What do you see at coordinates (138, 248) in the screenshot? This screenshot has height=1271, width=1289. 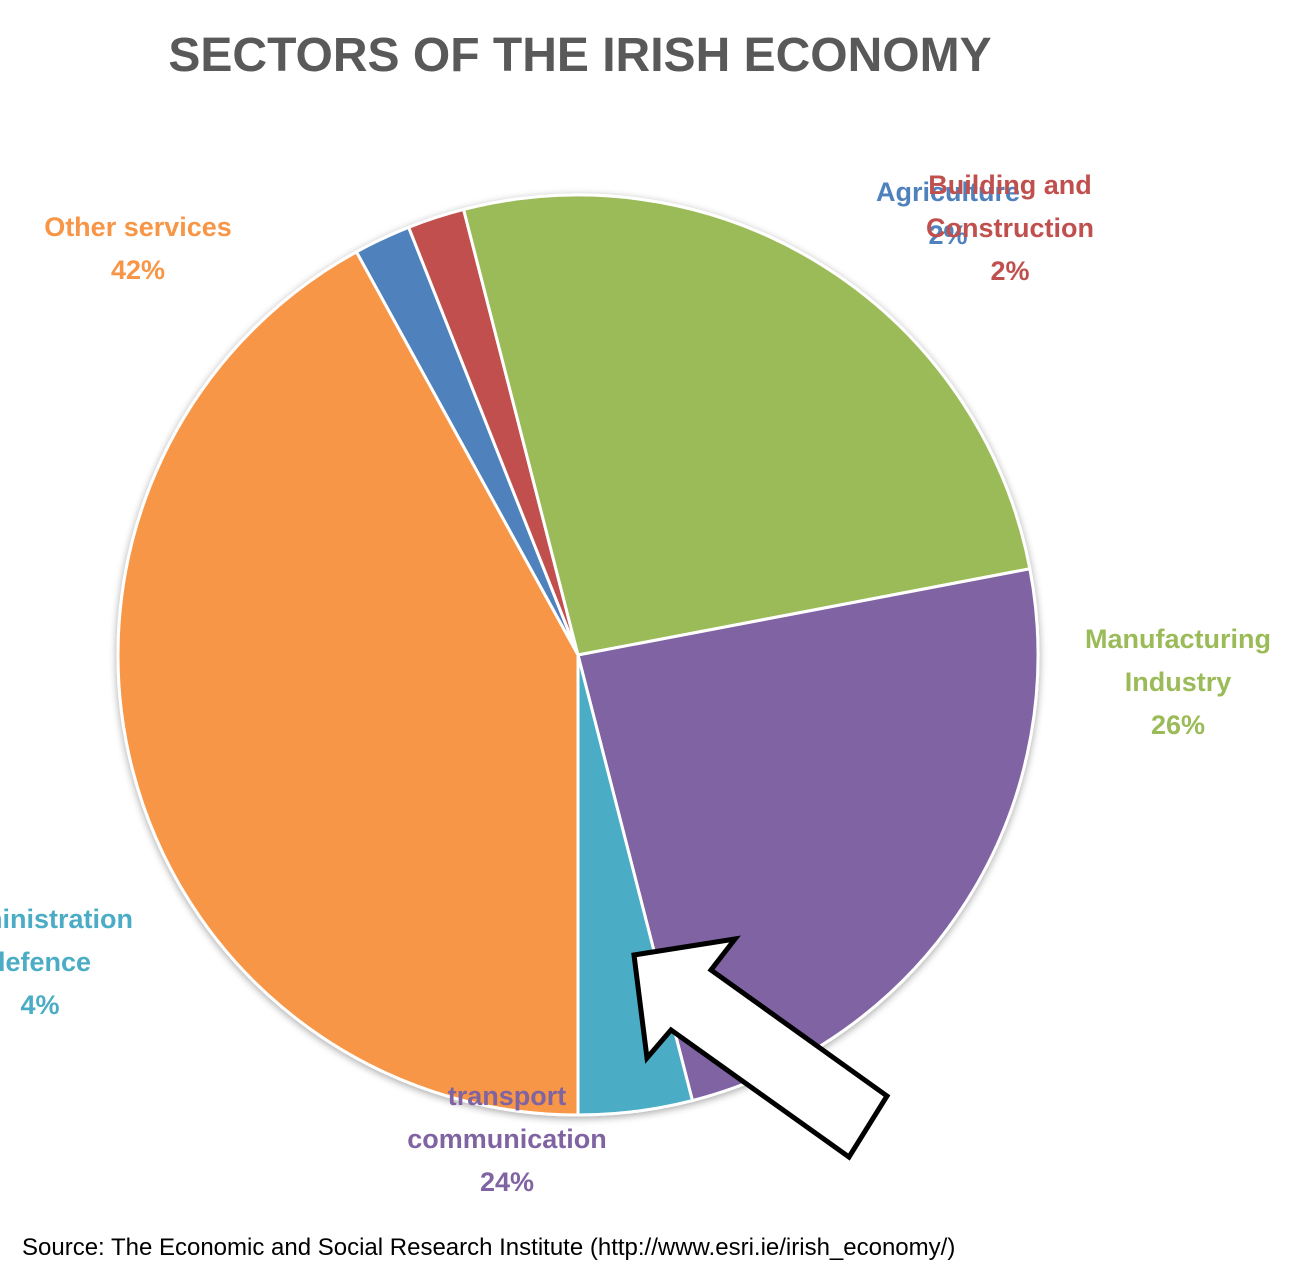 I see `slice-label: Other services 42%` at bounding box center [138, 248].